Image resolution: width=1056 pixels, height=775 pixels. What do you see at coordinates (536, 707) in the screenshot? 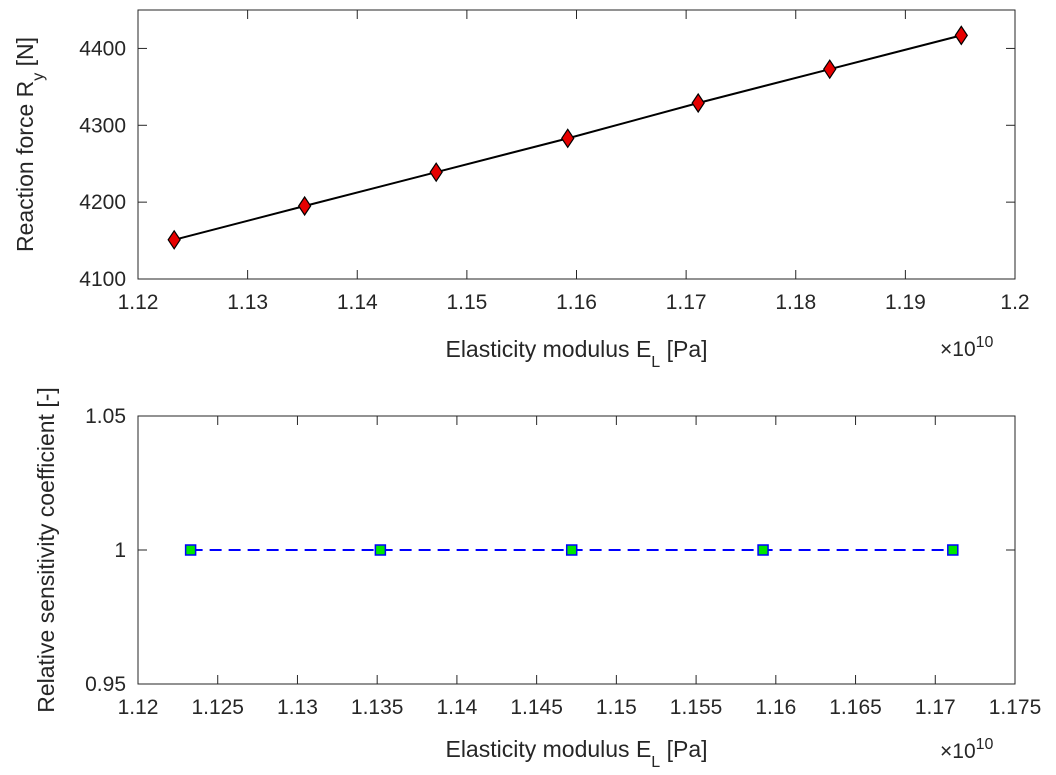
I see `x-tick-label: 1.145` at bounding box center [536, 707].